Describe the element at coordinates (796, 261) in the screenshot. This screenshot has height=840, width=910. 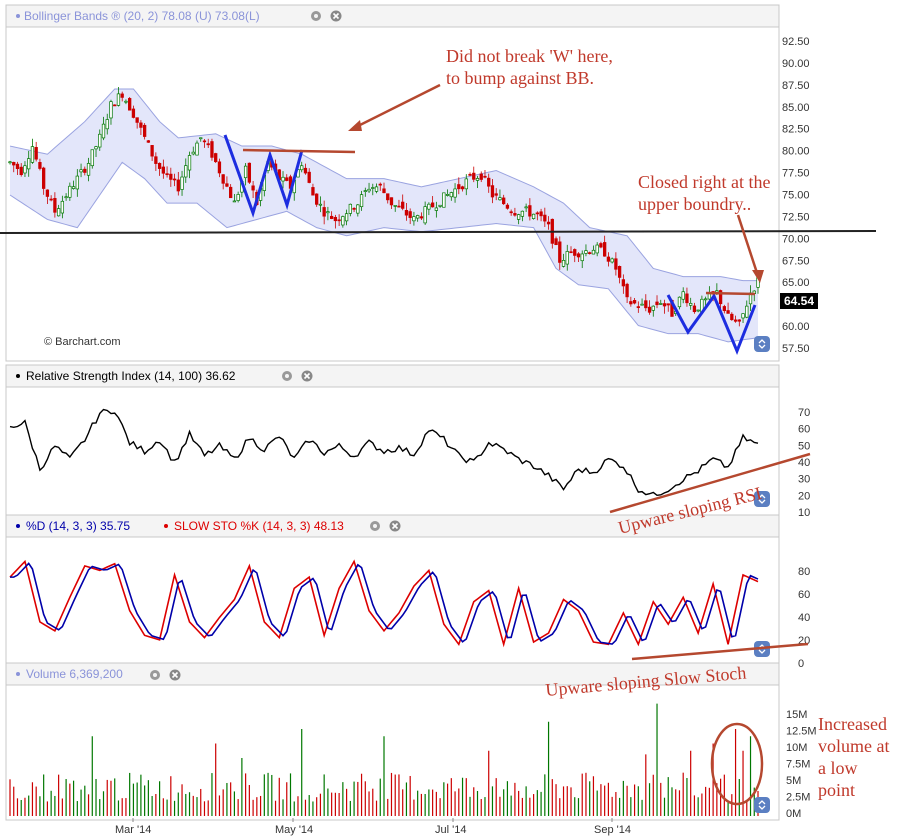
I see `y-tick-label: 67.50` at that location.